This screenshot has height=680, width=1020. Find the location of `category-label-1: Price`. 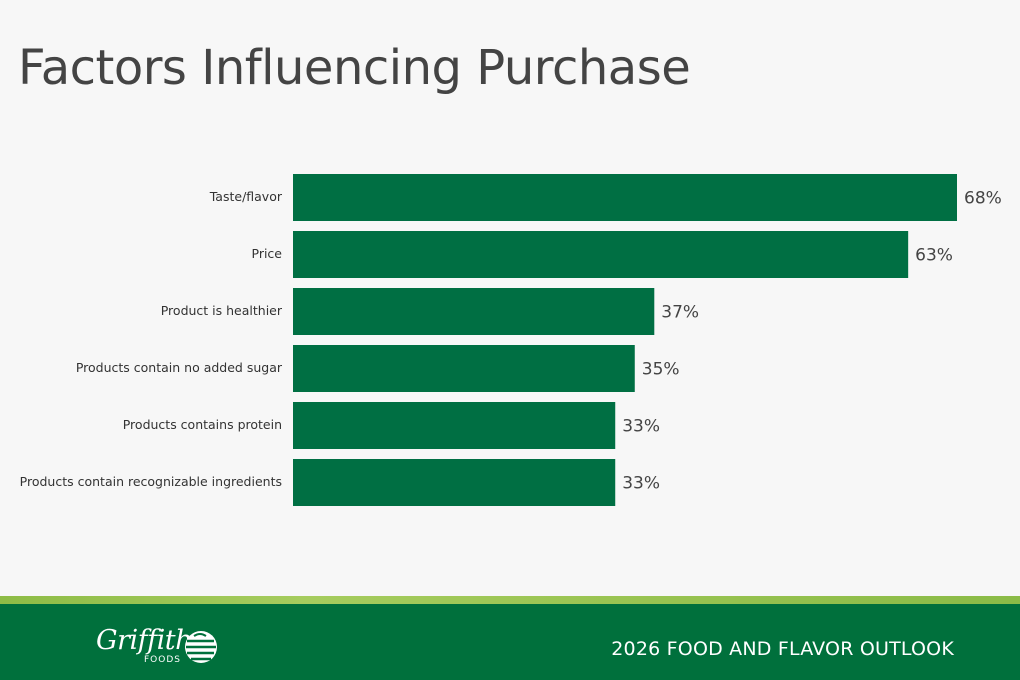

category-label-1: Price is located at coordinates (267, 253).